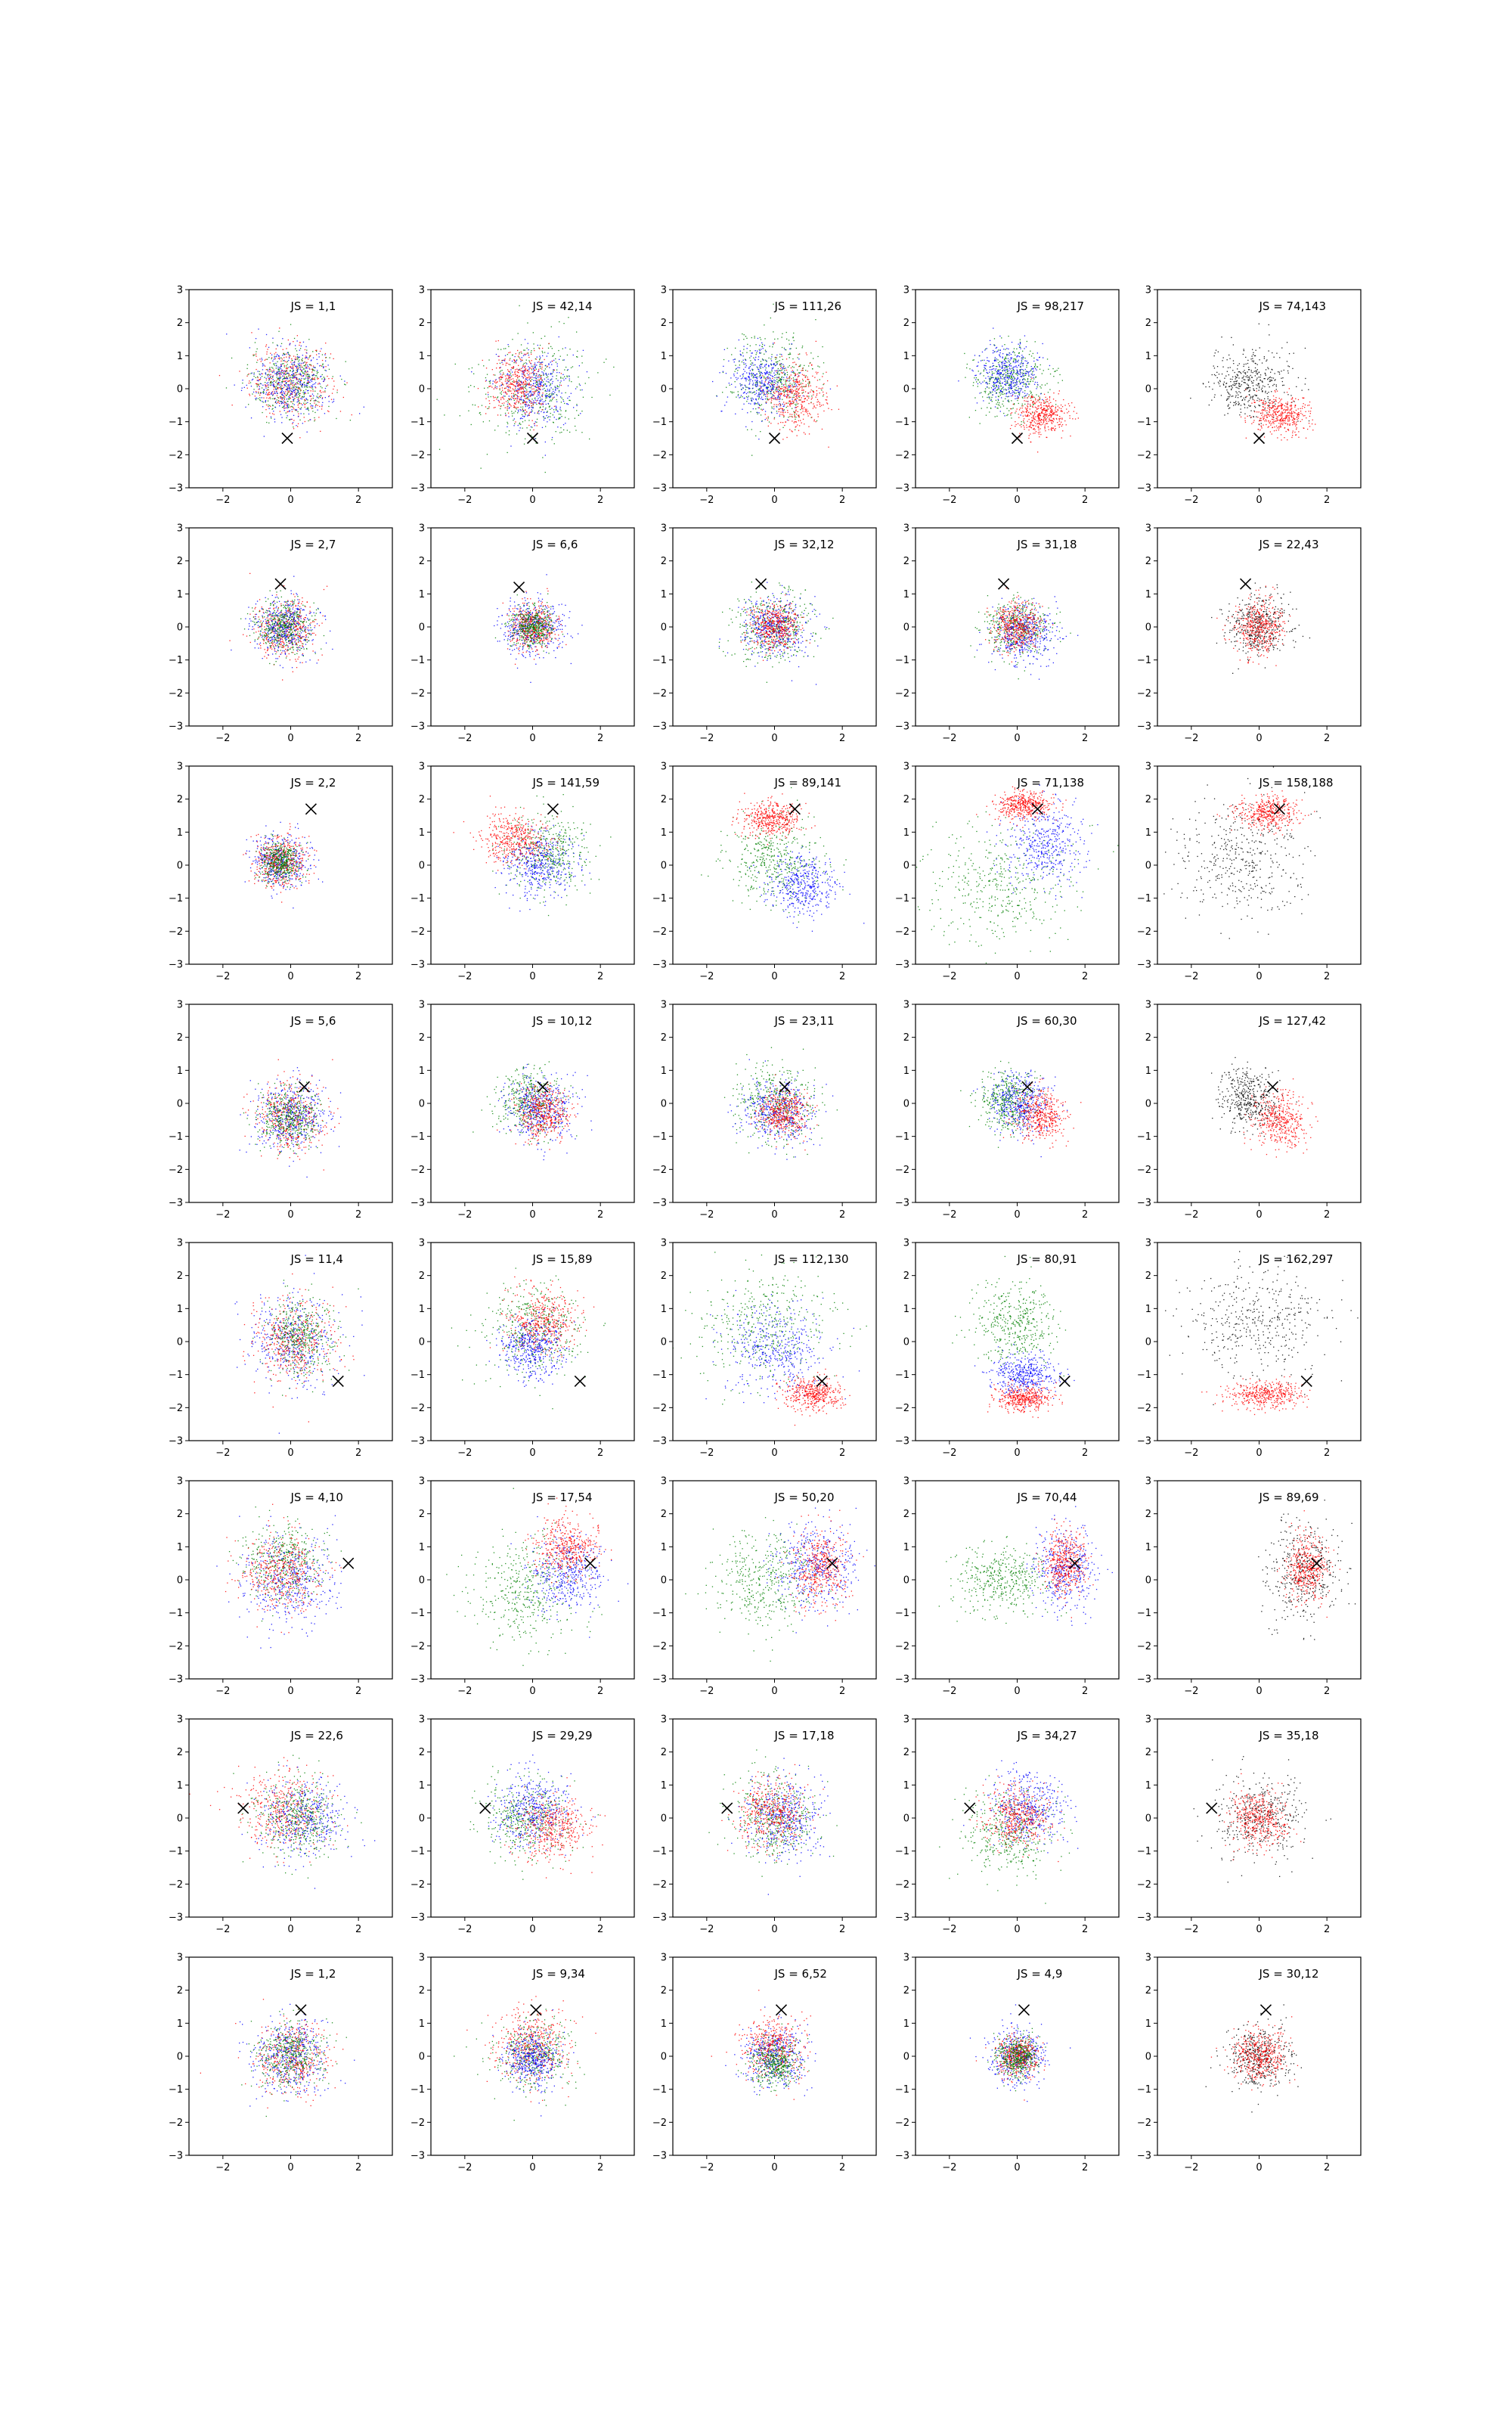  What do you see at coordinates (600, 500) in the screenshot?
I see `x-tick-label: 2` at bounding box center [600, 500].